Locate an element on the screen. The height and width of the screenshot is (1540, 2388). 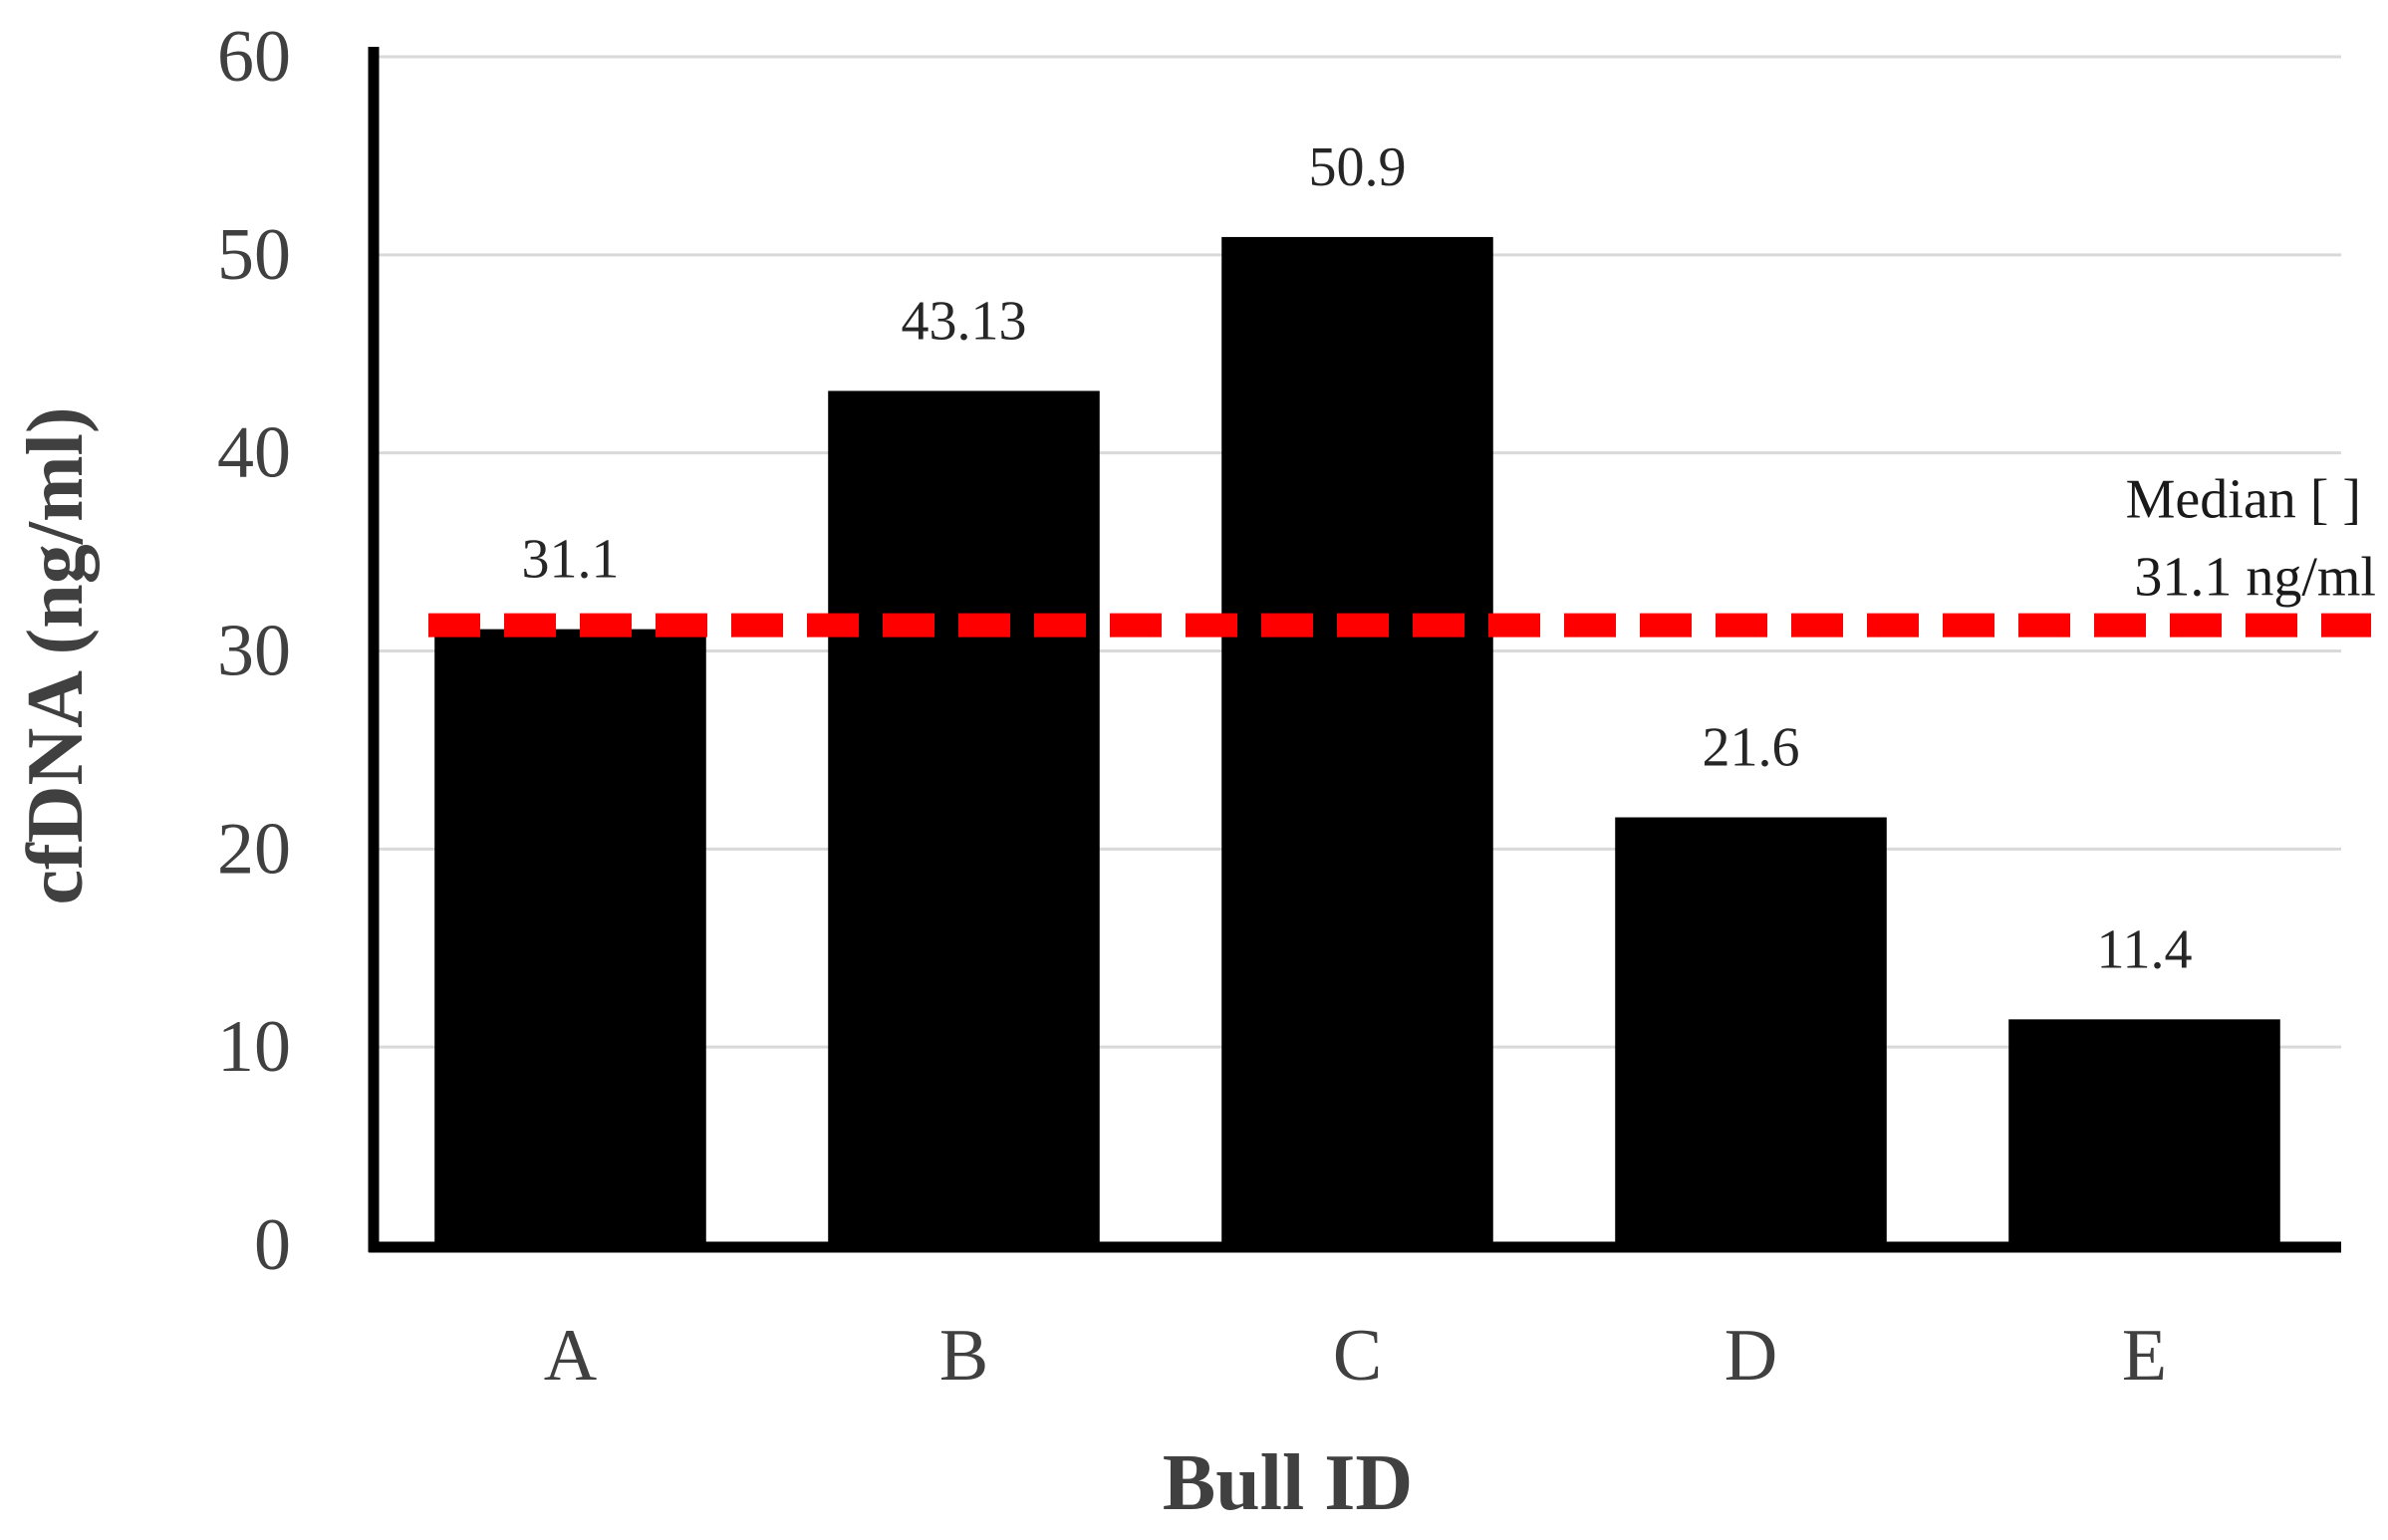
x-axis-title: Bull ID is located at coordinates (1288, 1483).